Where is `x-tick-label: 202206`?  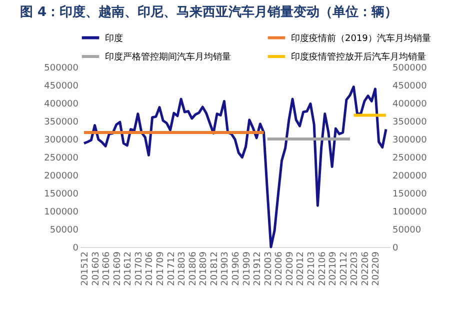 x-tick-label: 202206 is located at coordinates (365, 268).